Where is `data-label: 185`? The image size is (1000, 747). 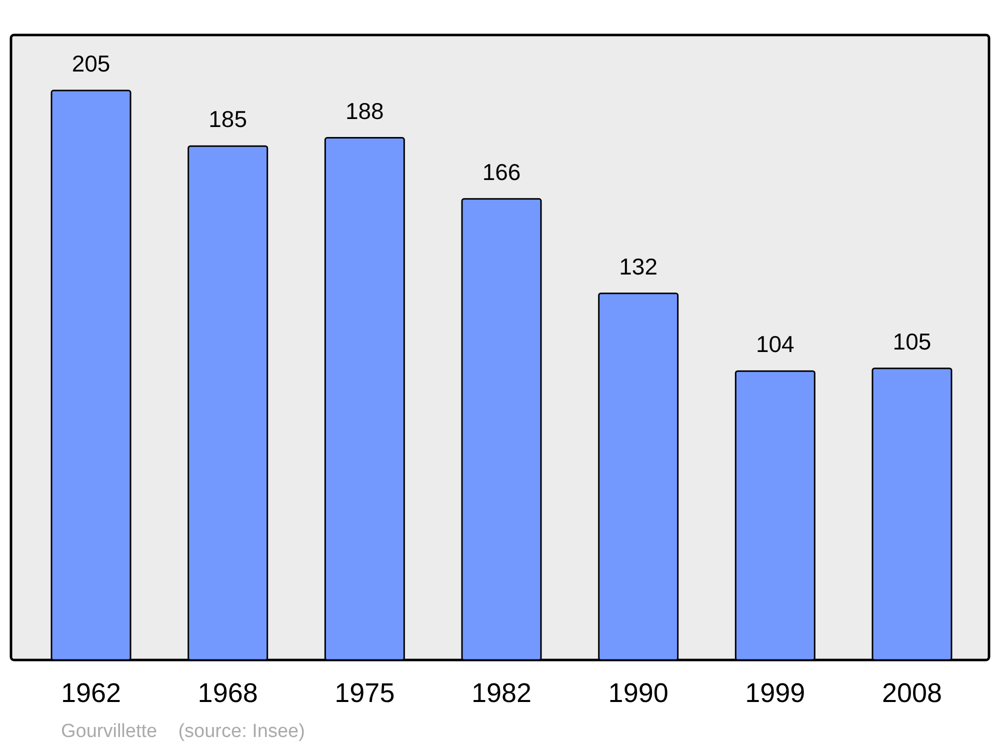
data-label: 185 is located at coordinates (228, 119).